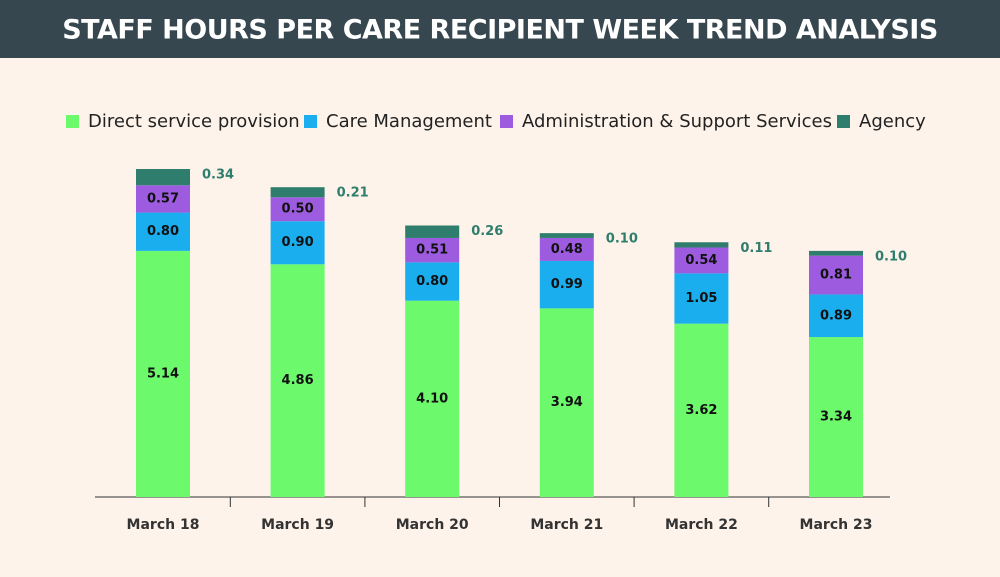  I want to click on value-label: 0.34, so click(218, 175).